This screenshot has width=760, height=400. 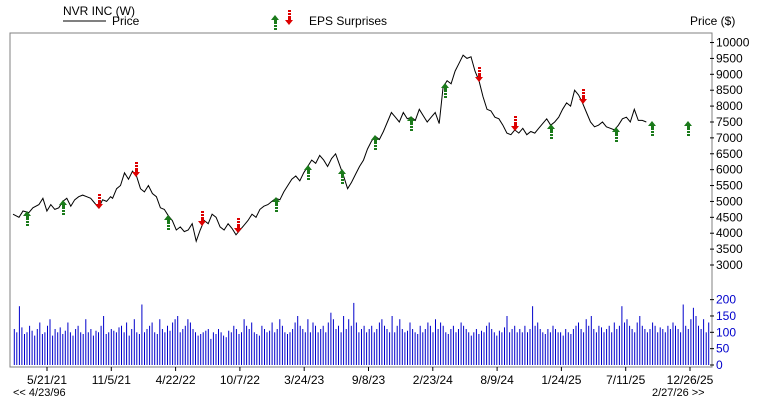 What do you see at coordinates (176, 380) in the screenshot?
I see `date-tick-label: 4/22/22` at bounding box center [176, 380].